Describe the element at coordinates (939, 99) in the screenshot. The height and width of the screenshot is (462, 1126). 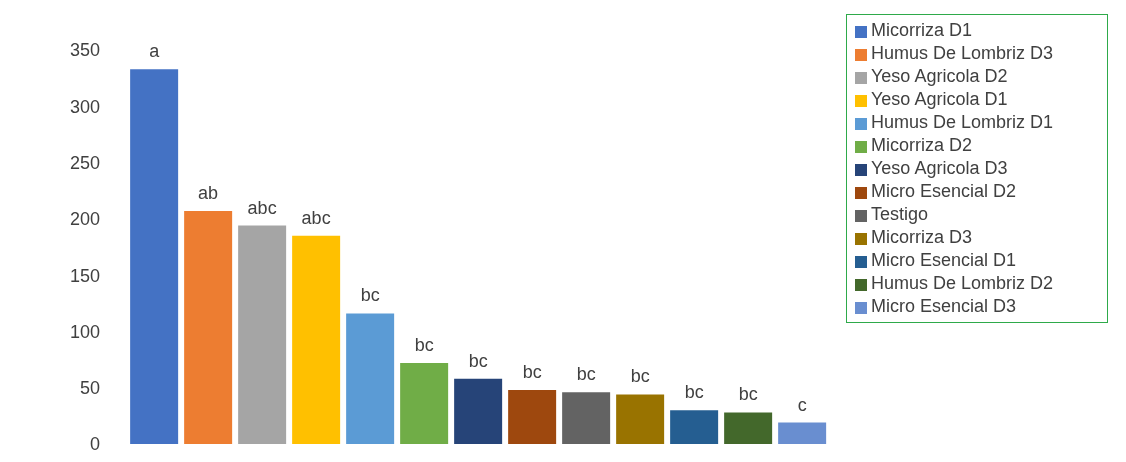
I see `legend-label: Yeso Agricola D1` at that location.